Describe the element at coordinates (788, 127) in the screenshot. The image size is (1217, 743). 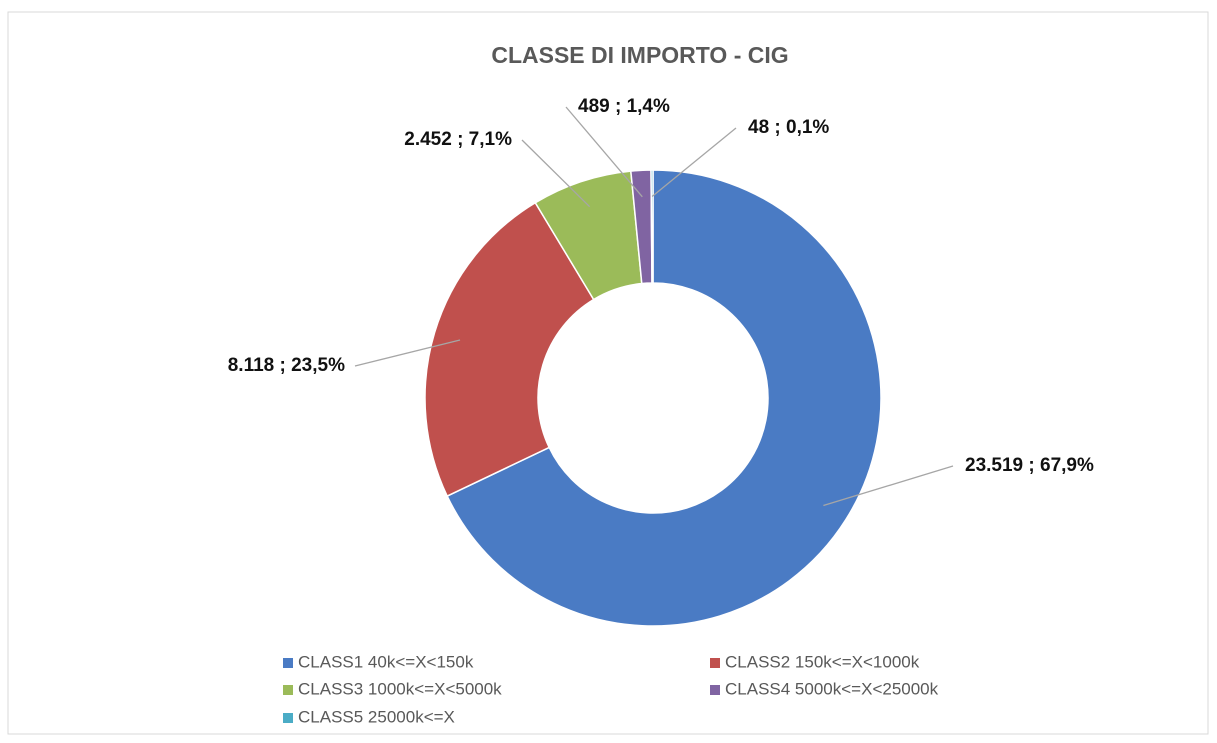
I see `data-label: 48 ; 0,1%` at that location.